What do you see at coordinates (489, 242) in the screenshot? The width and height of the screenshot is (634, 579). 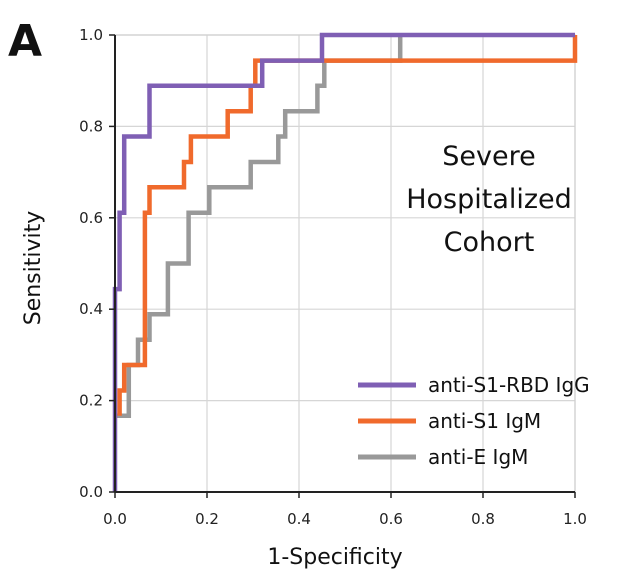 I see `annotation-line-3: Cohort` at bounding box center [489, 242].